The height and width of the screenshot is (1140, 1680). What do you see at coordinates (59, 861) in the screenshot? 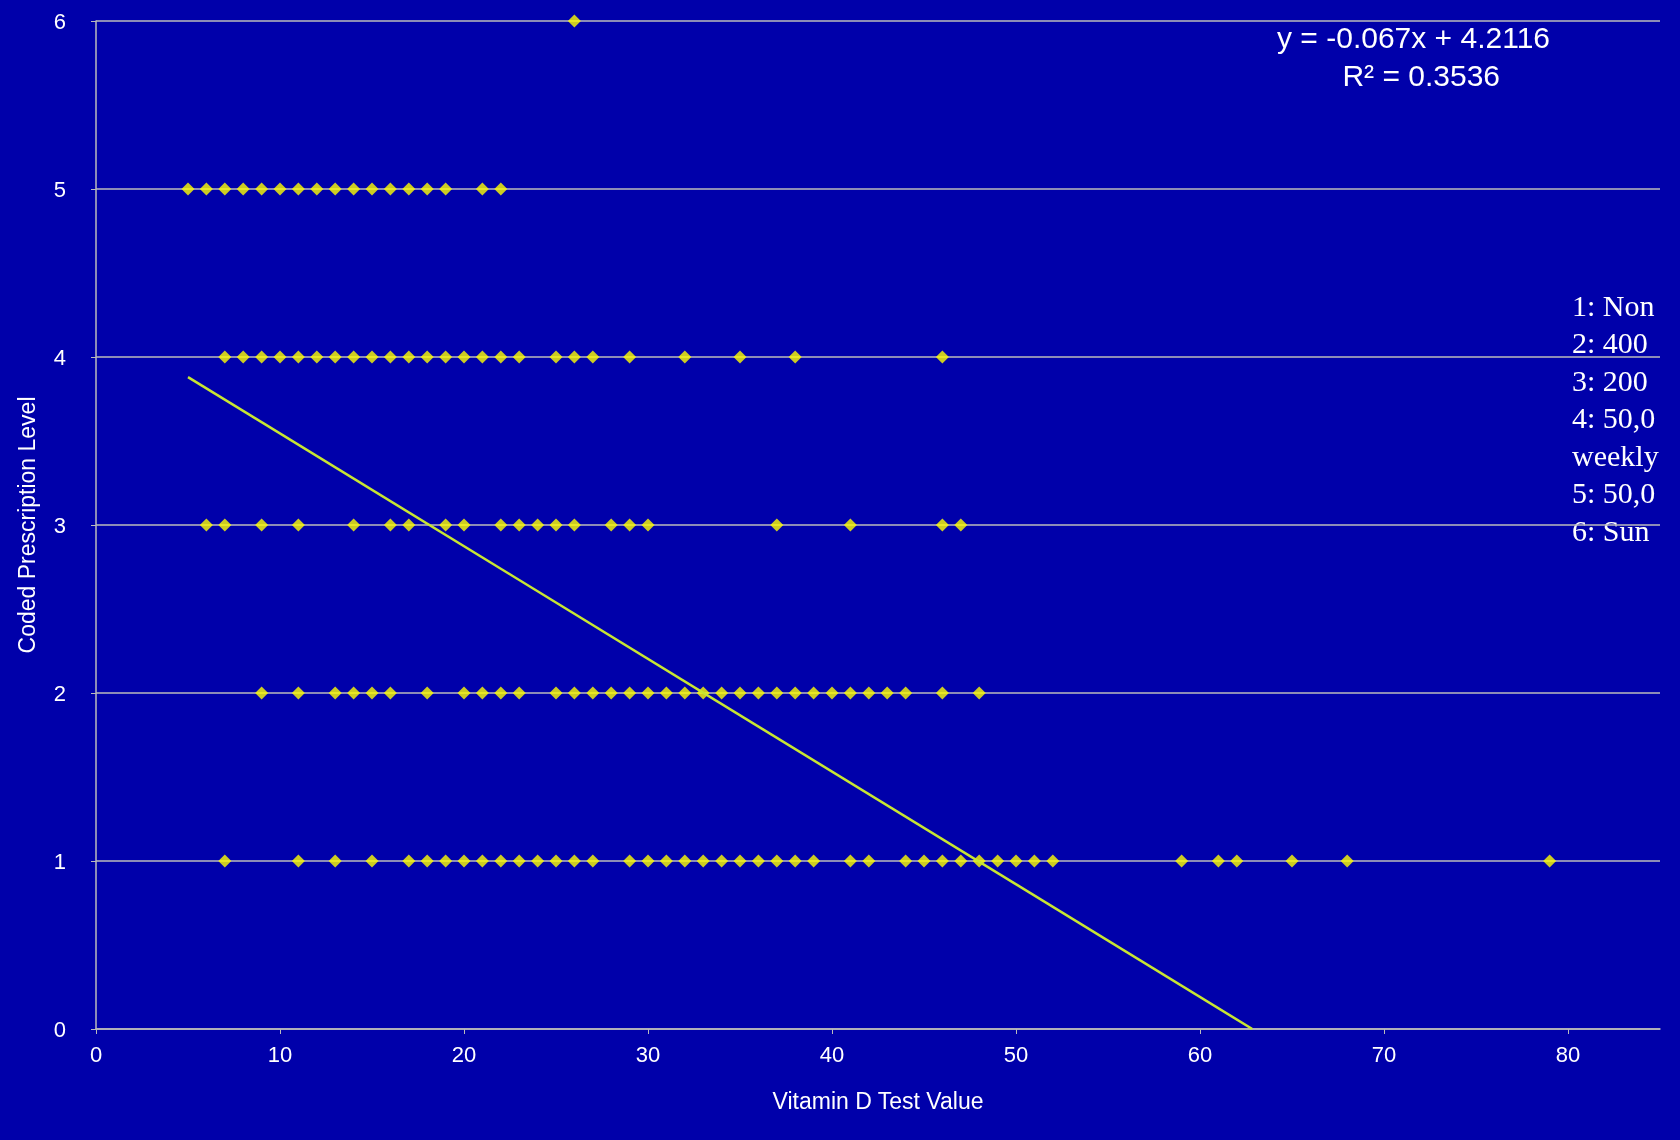
I see `y-tick-label: 1` at bounding box center [59, 861].